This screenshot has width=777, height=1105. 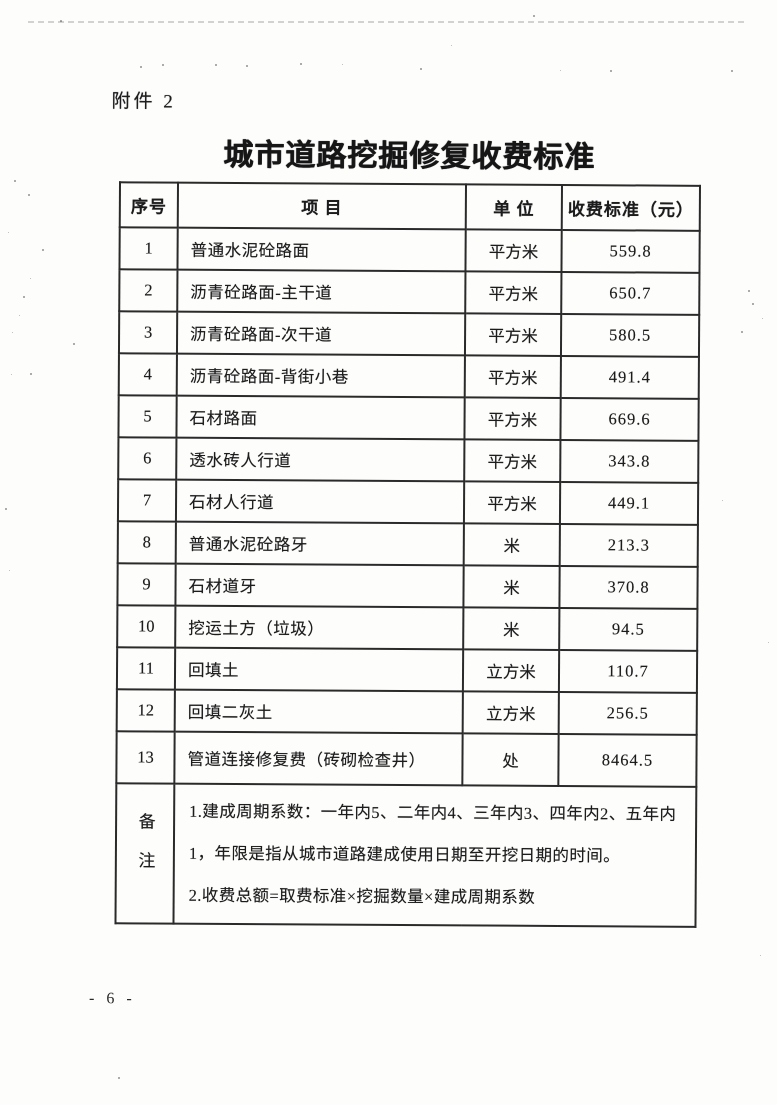 I want to click on row-number-cell: 5, so click(x=147, y=416).